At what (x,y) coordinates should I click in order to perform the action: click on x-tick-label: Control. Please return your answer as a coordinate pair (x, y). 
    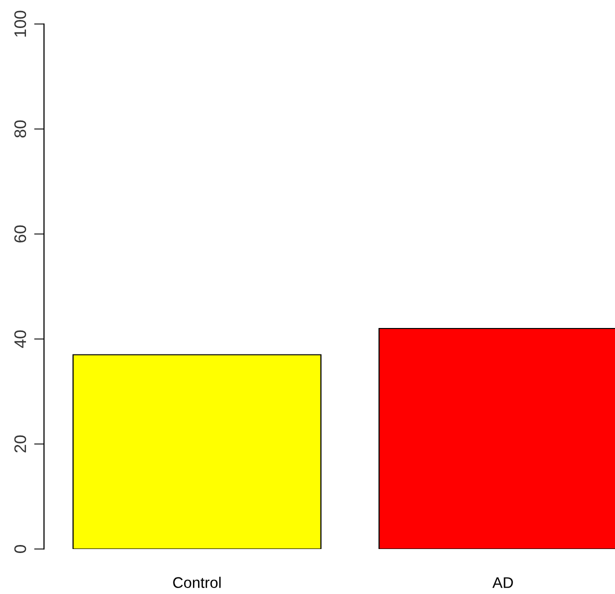
    Looking at the image, I should click on (197, 582).